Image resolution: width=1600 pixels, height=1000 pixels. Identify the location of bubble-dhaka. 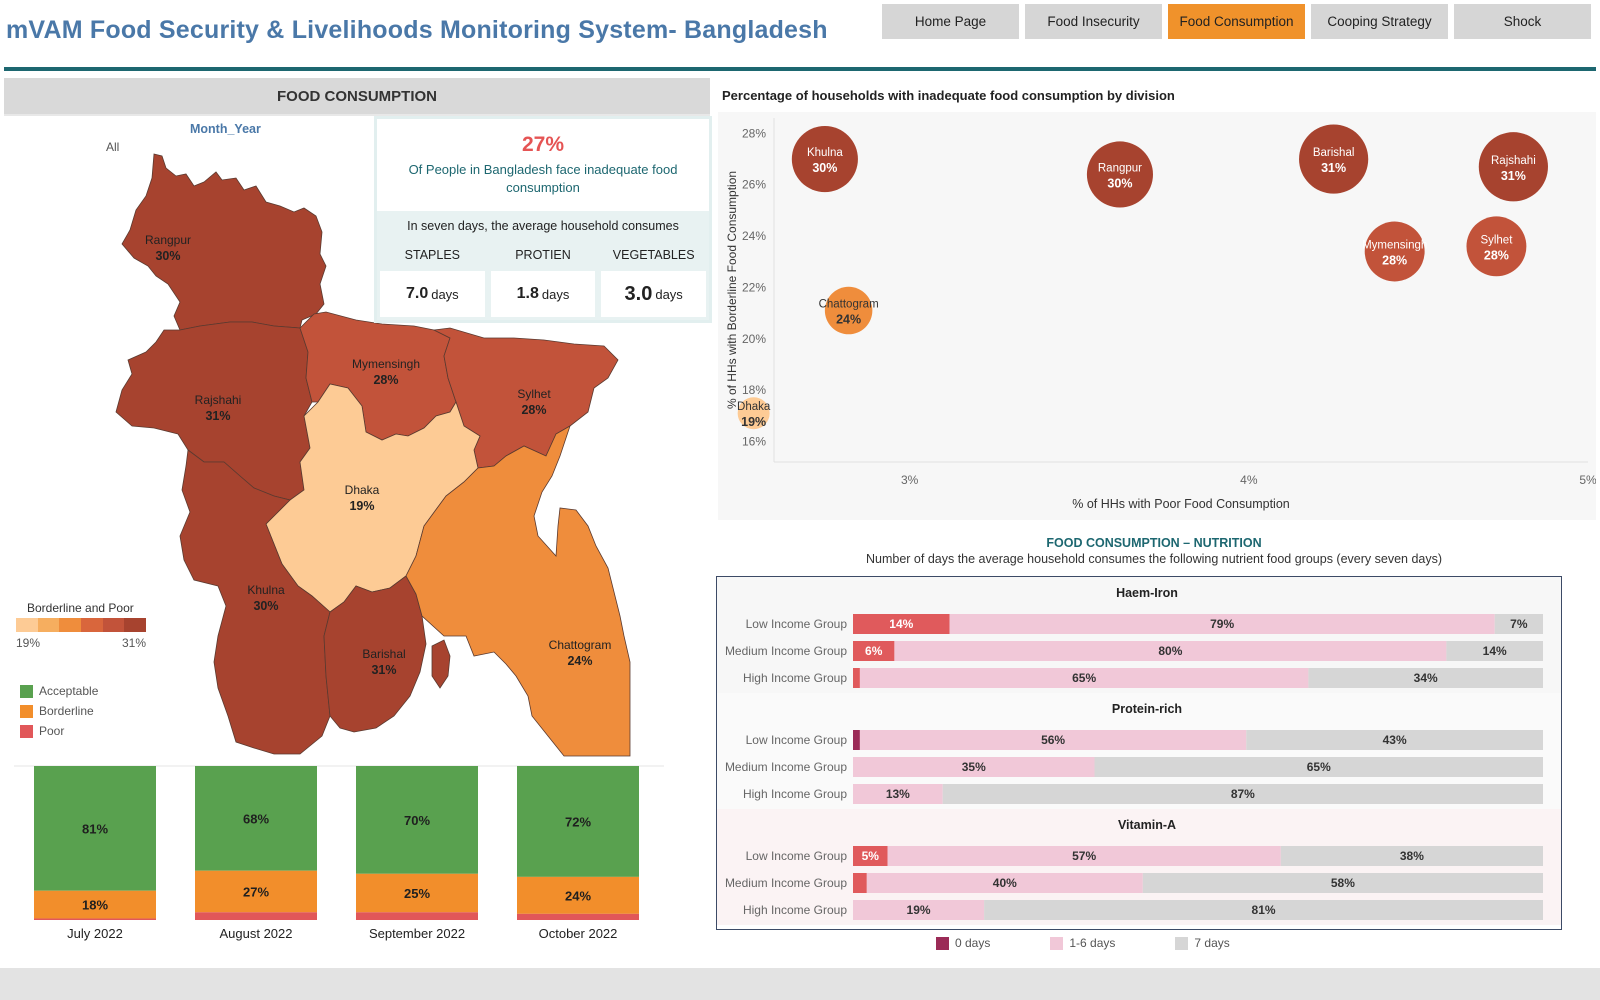
(753, 413).